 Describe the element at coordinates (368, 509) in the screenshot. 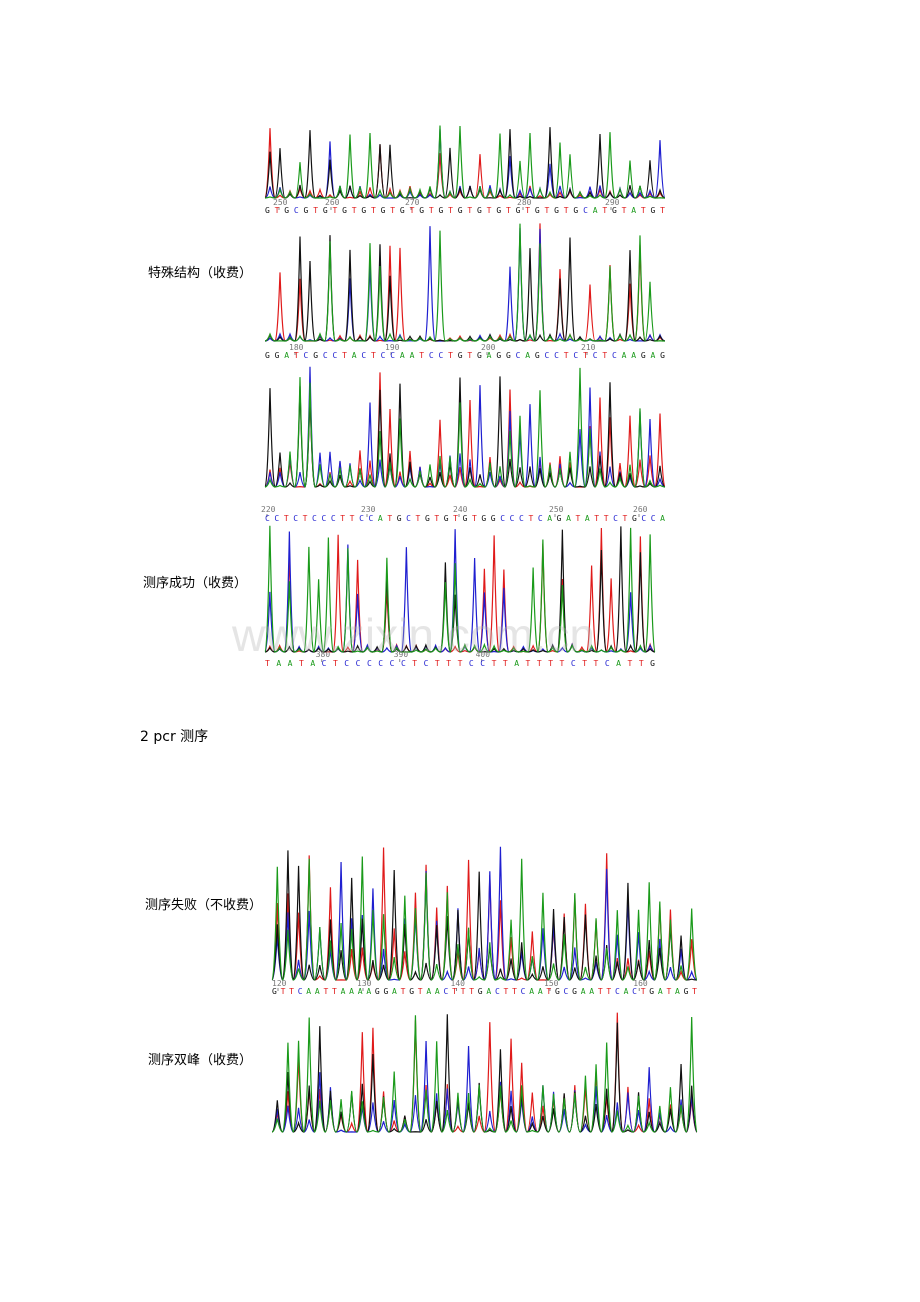

I see `position-label: 230` at that location.